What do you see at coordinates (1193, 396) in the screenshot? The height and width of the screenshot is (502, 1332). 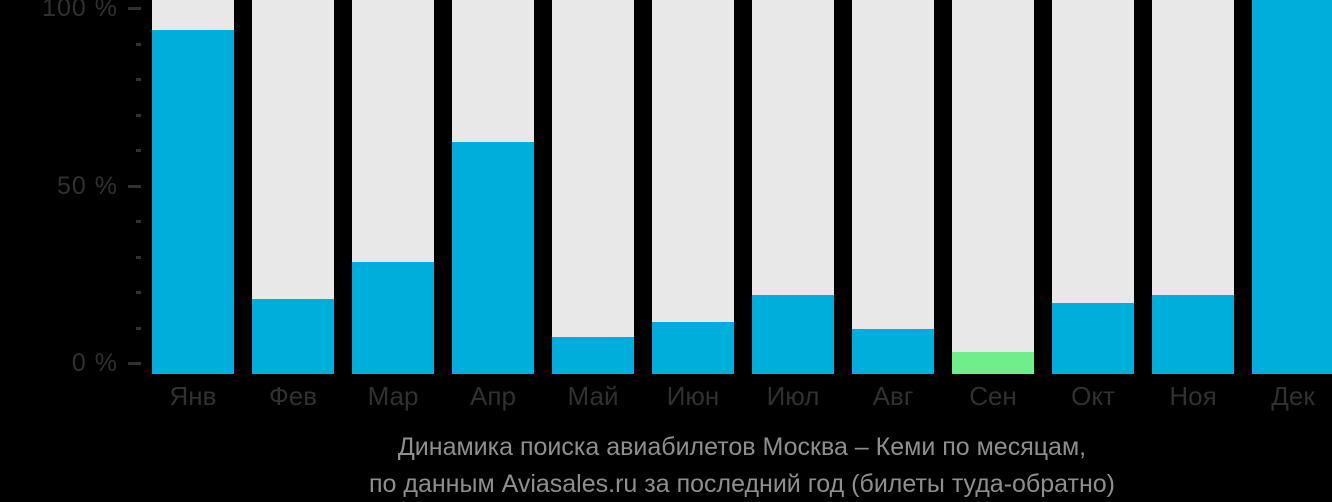 I see `x-axis-label-Ноя: Ноя` at bounding box center [1193, 396].